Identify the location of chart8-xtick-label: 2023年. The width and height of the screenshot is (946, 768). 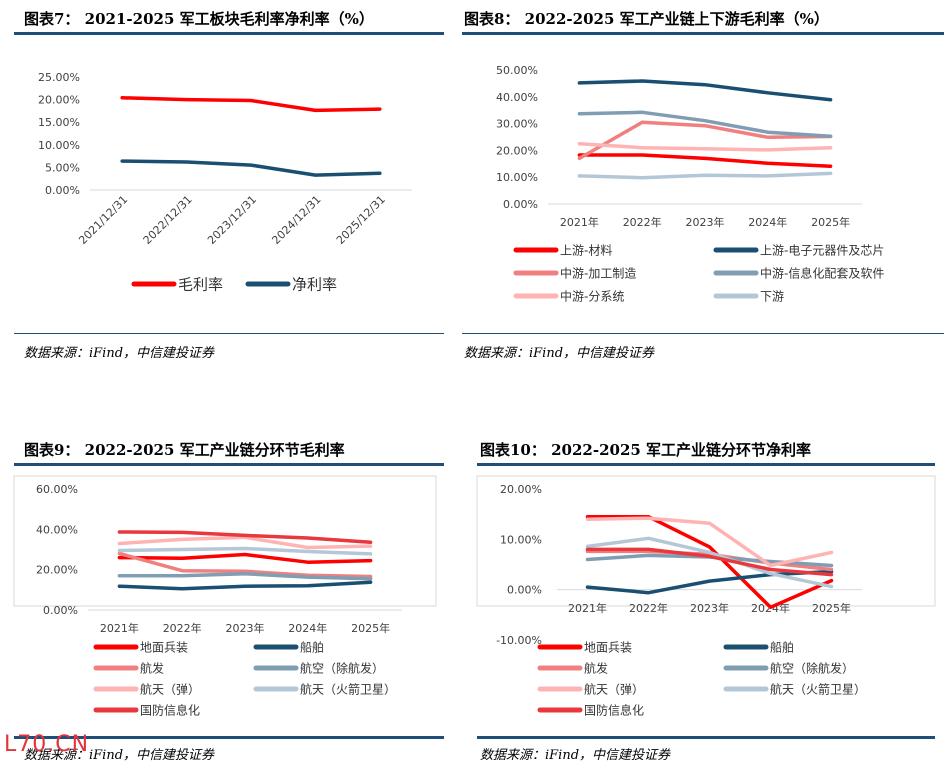
(705, 222).